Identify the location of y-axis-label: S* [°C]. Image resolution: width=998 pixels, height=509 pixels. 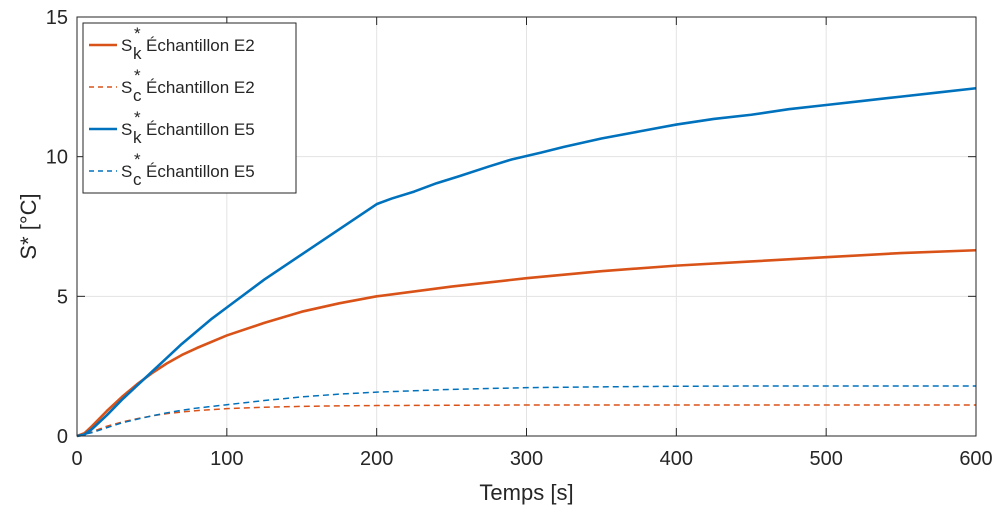
(28, 226).